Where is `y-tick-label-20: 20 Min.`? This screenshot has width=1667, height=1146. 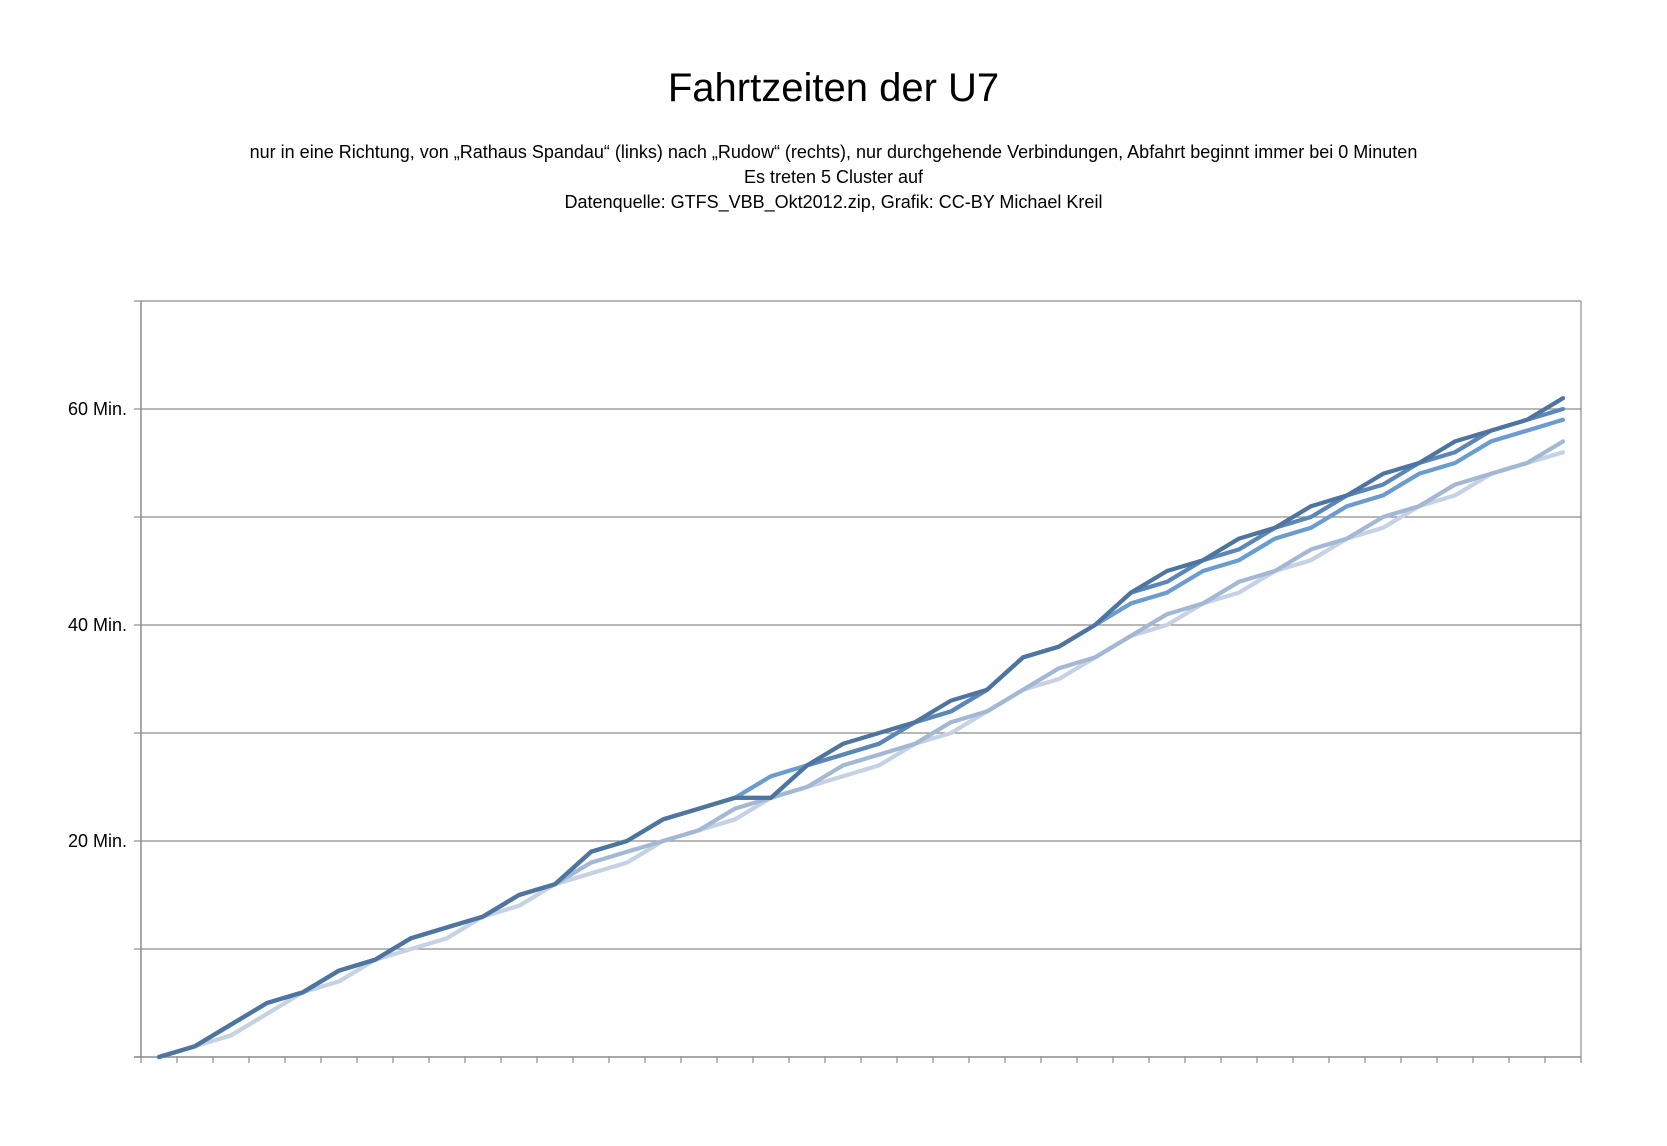 y-tick-label-20: 20 Min. is located at coordinates (97, 841).